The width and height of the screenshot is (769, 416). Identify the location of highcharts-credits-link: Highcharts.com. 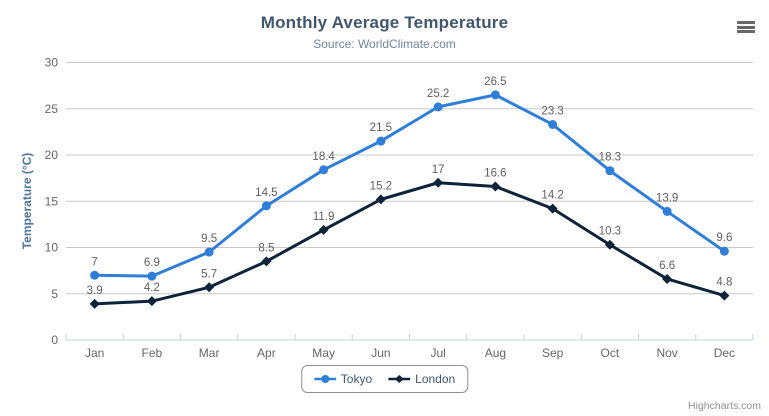
(724, 406).